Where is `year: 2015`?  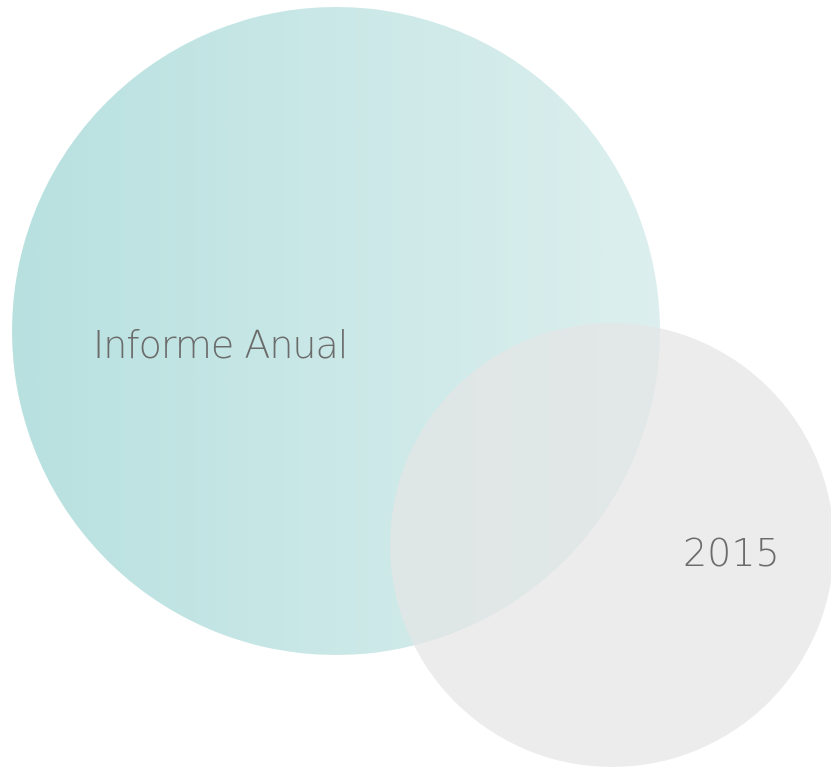
year: 2015 is located at coordinates (731, 553).